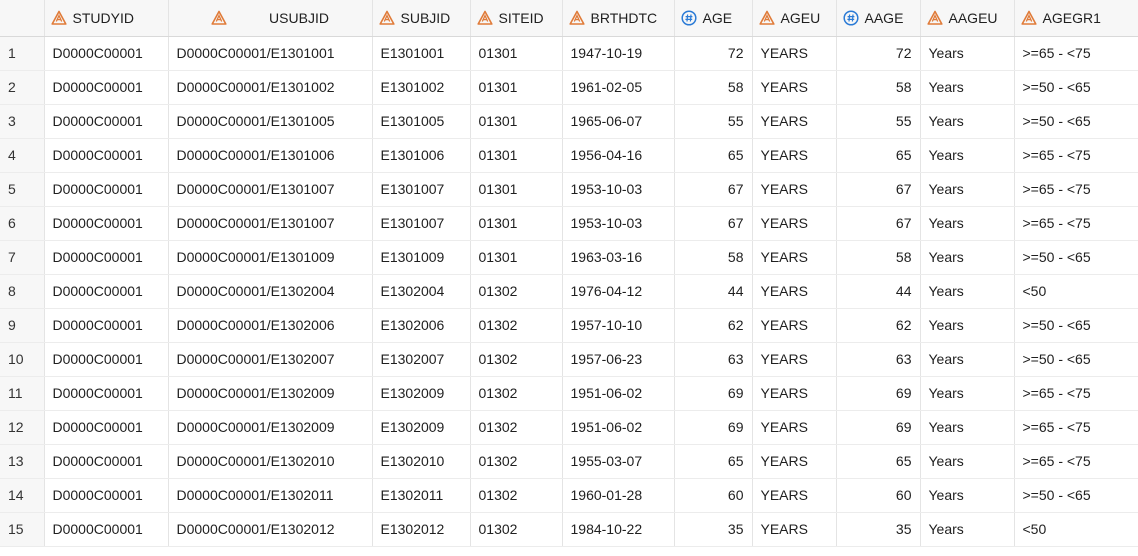 Image resolution: width=1138 pixels, height=556 pixels. Describe the element at coordinates (421, 257) in the screenshot. I see `cell-subjid: E1301009` at that location.